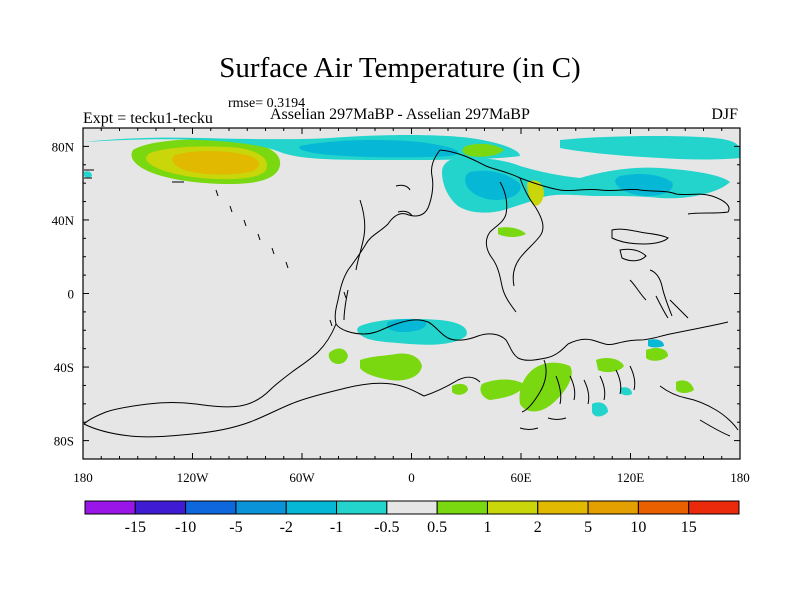  Describe the element at coordinates (411, 527) in the screenshot. I see `colorbar-labels: -15 -10 -5 -2 -1 -0.5 0.5 1 2 5 10 15` at that location.